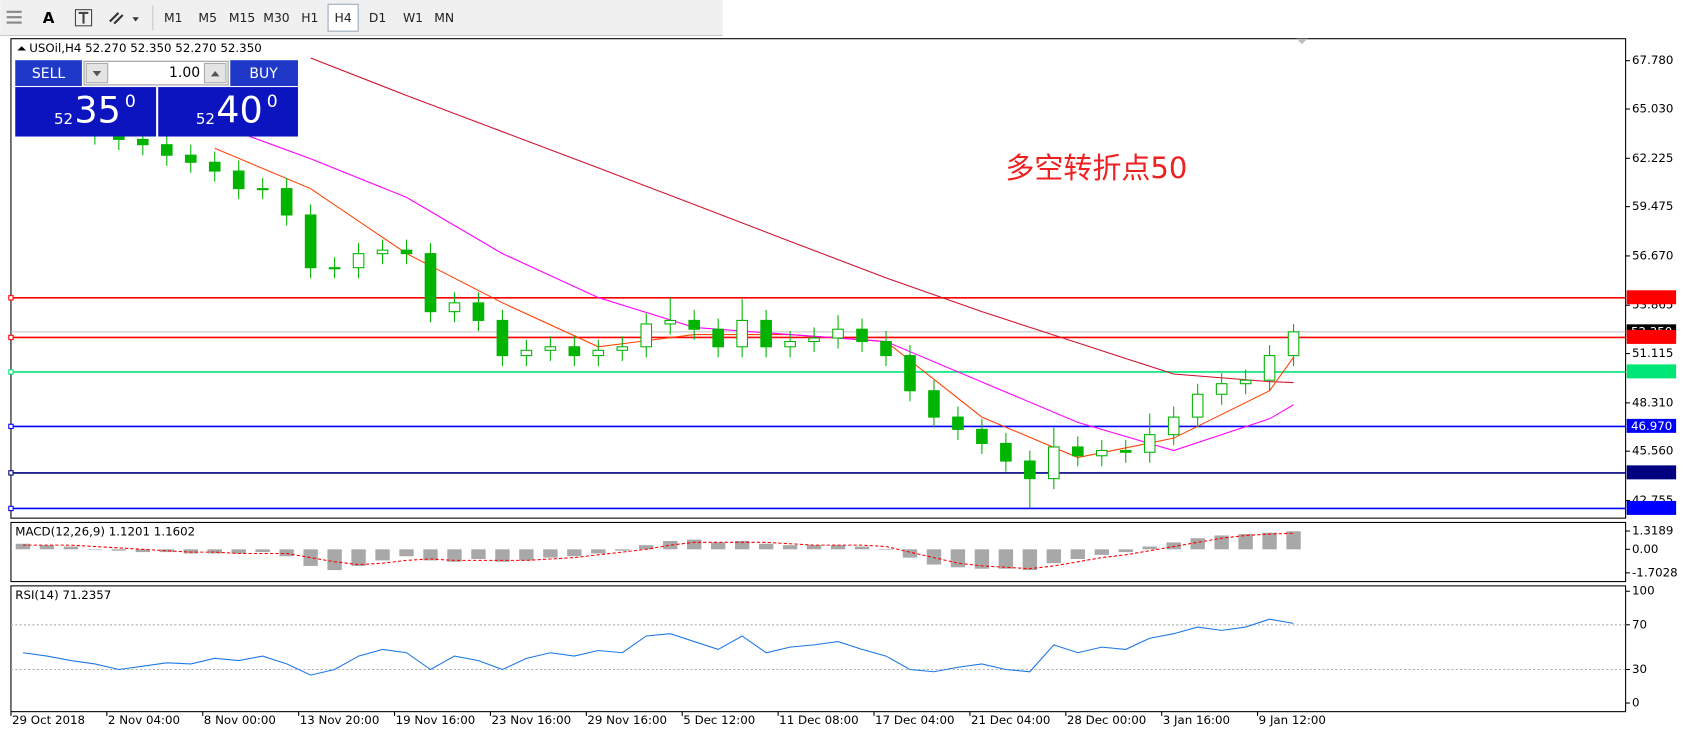 The width and height of the screenshot is (1686, 731). What do you see at coordinates (124, 18) in the screenshot?
I see `objects-tool` at bounding box center [124, 18].